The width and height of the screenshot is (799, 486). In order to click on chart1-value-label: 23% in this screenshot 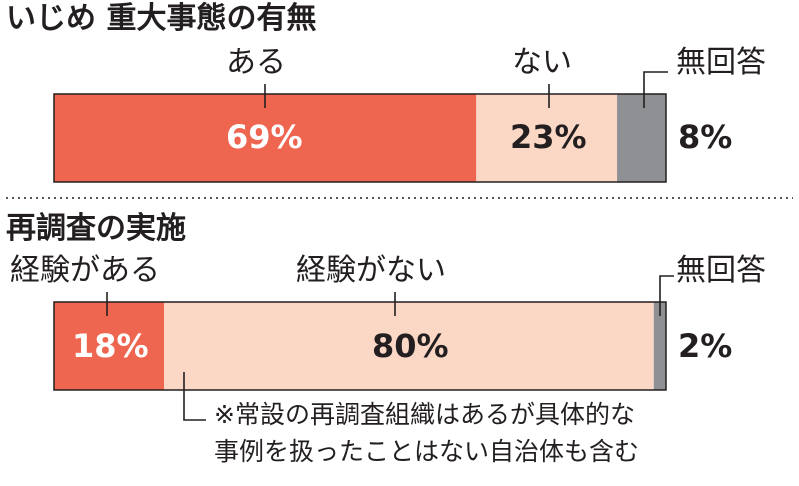, I will do `click(548, 137)`.